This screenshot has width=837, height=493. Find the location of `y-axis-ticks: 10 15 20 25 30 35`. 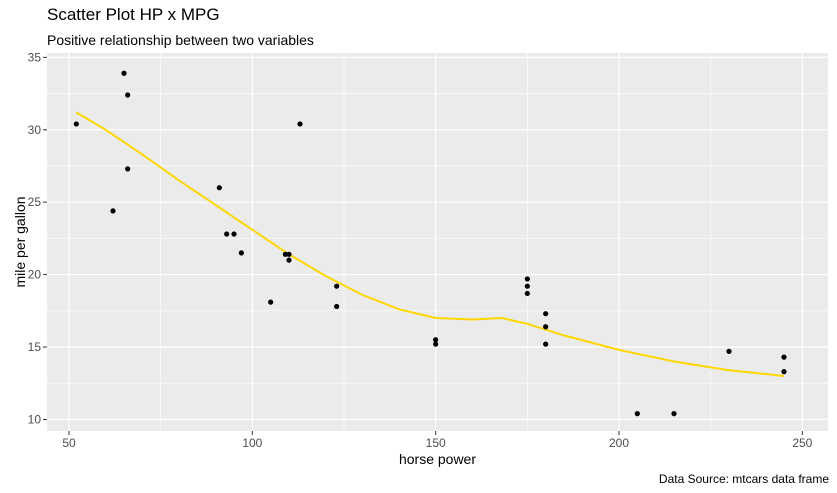

y-axis-ticks: 10 15 20 25 30 35 is located at coordinates (37, 238).